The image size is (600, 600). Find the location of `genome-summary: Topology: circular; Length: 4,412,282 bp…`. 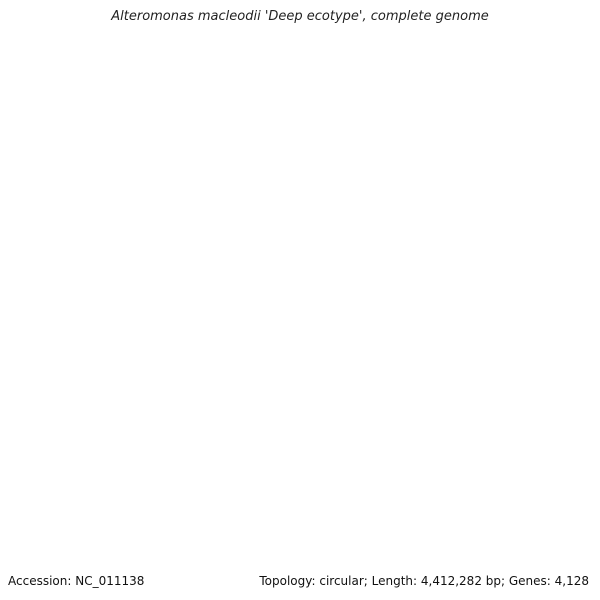

genome-summary: Topology: circular; Length: 4,412,282 bp… is located at coordinates (424, 581).